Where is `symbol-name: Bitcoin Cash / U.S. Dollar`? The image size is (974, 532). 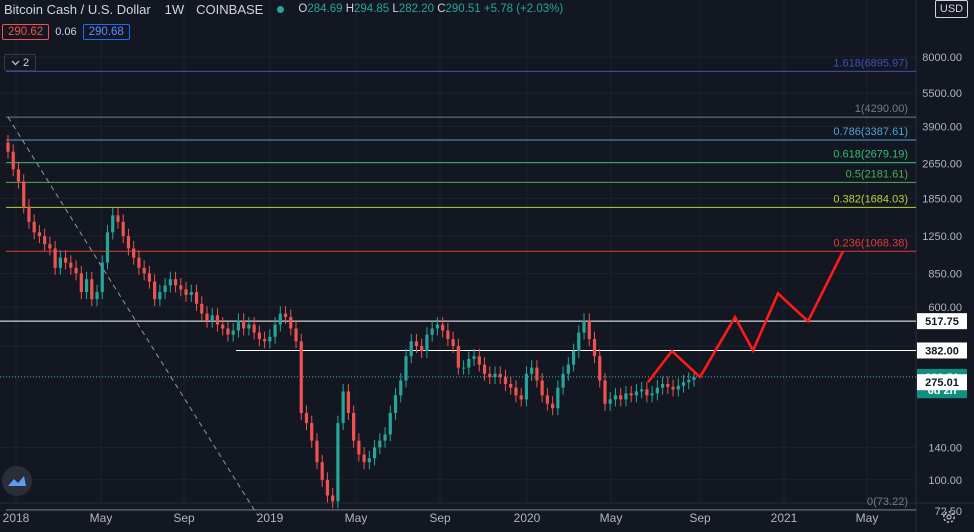
symbol-name: Bitcoin Cash / U.S. Dollar is located at coordinates (77, 9).